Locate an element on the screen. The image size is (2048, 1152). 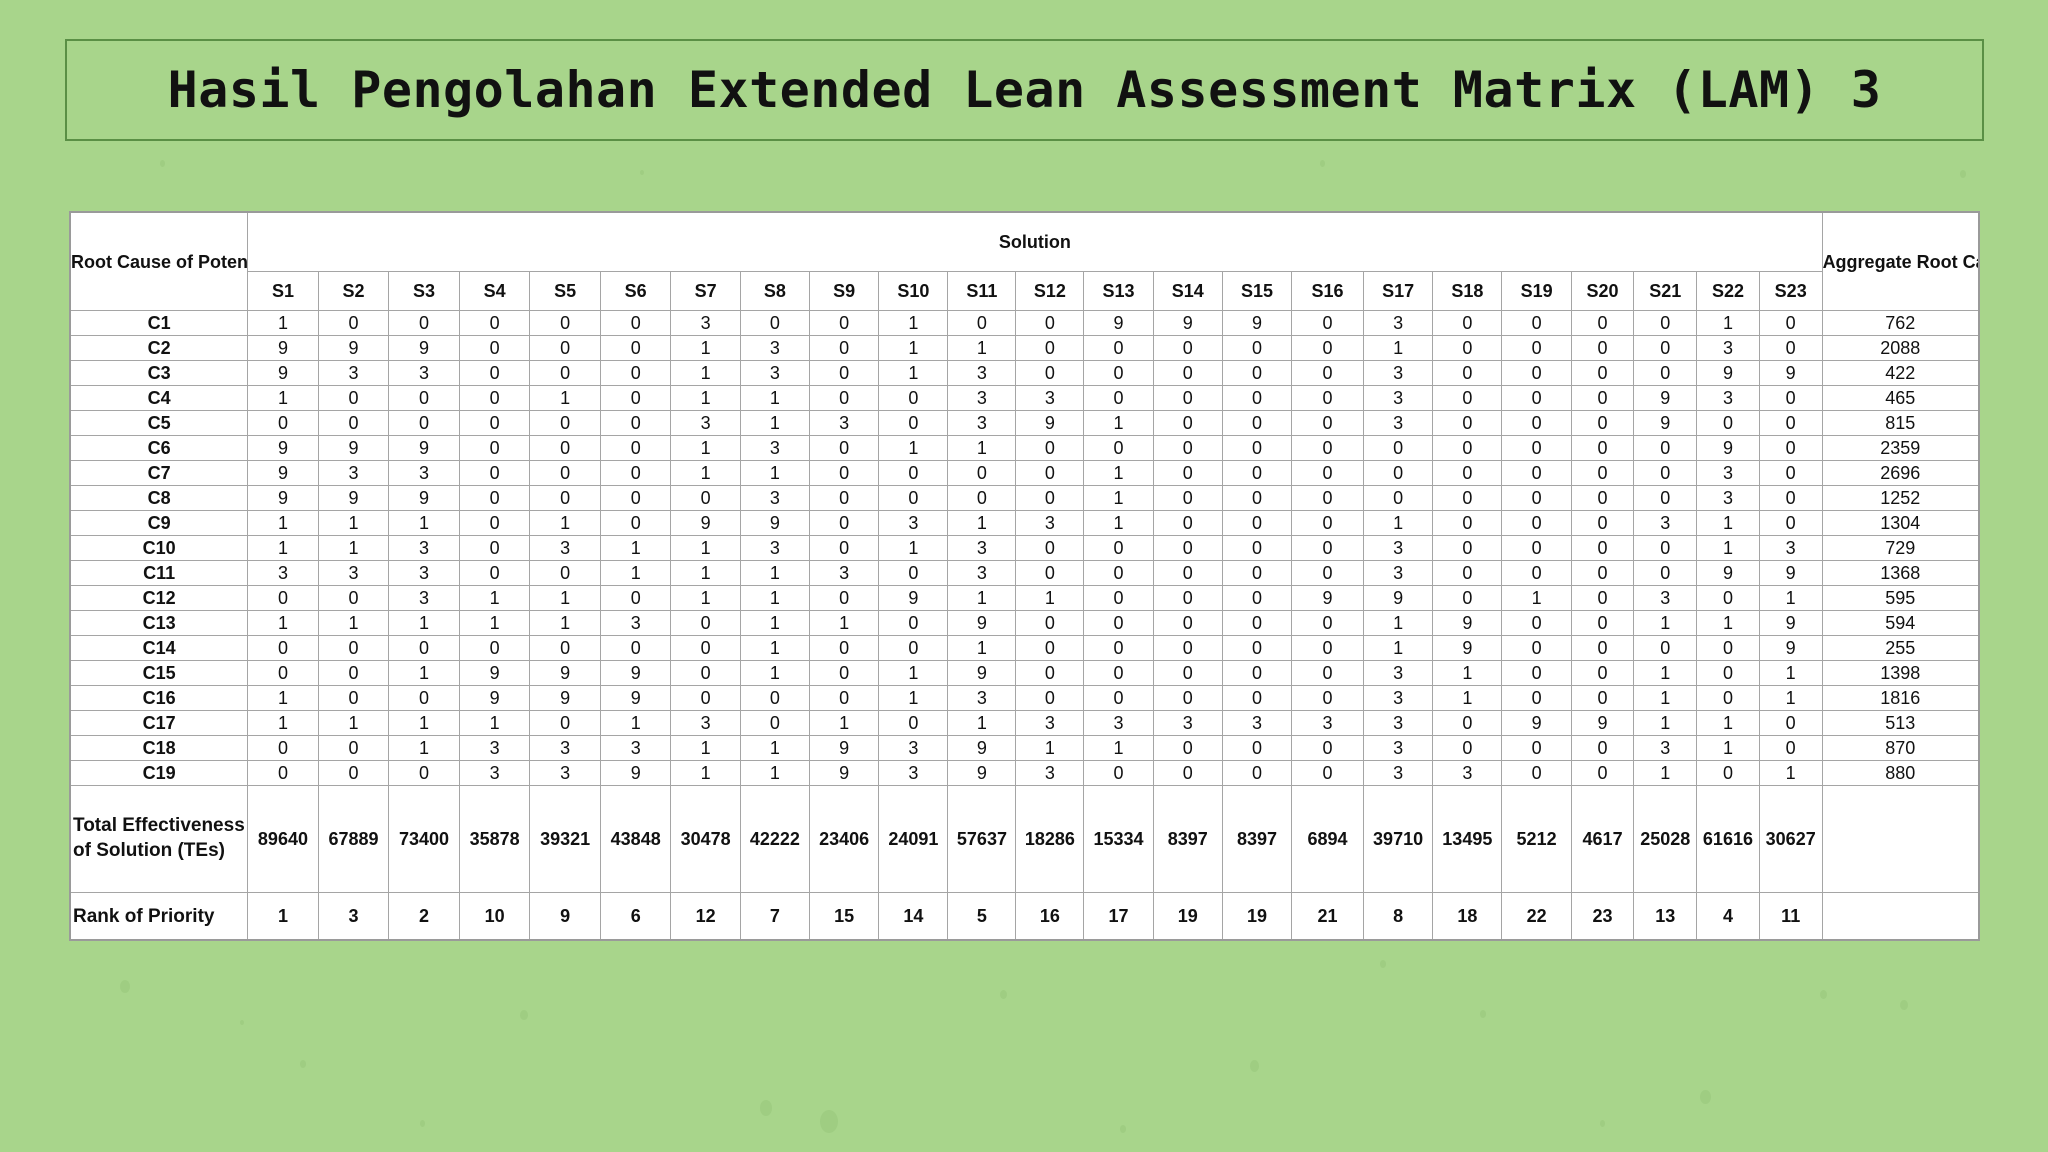
total-effectiveness-cell: 39710 is located at coordinates (1398, 839).